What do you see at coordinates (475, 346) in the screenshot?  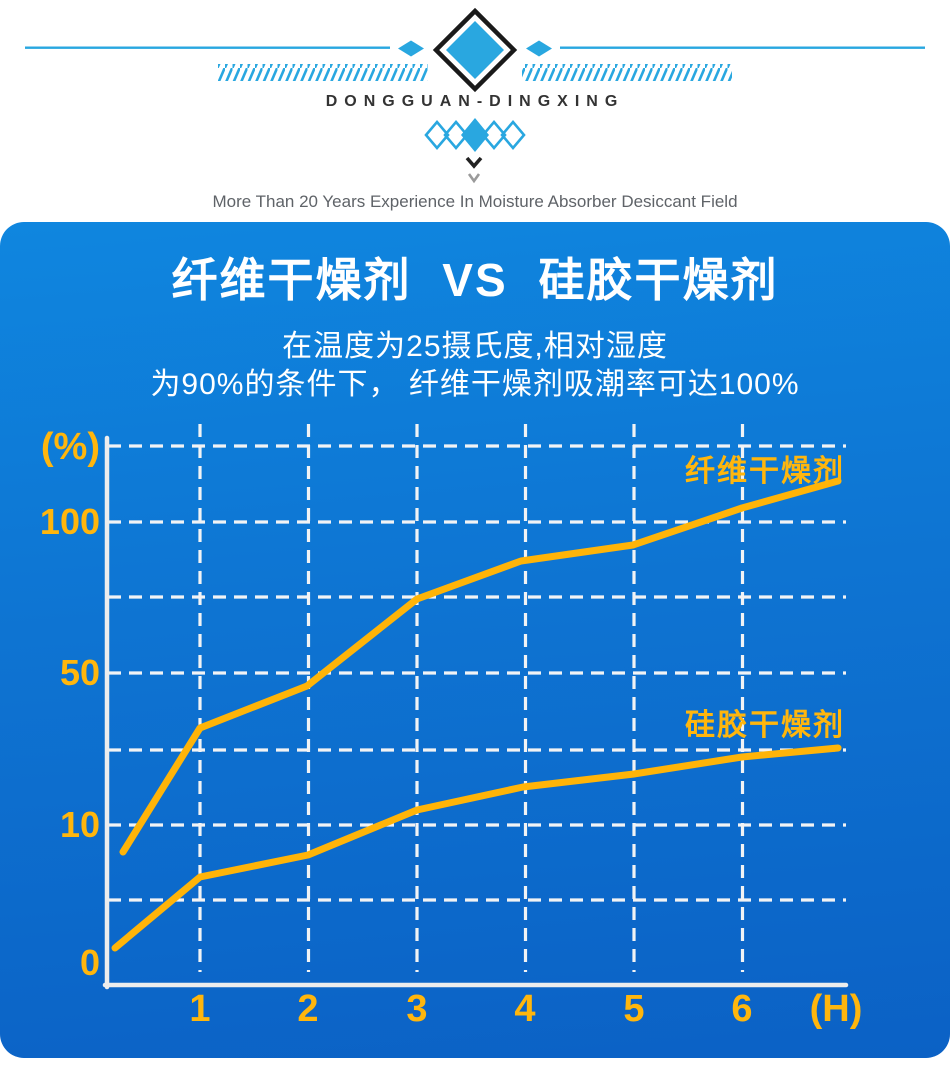 I see `subtitle-line-1: 在温度为25摄氏度,相对湿度` at bounding box center [475, 346].